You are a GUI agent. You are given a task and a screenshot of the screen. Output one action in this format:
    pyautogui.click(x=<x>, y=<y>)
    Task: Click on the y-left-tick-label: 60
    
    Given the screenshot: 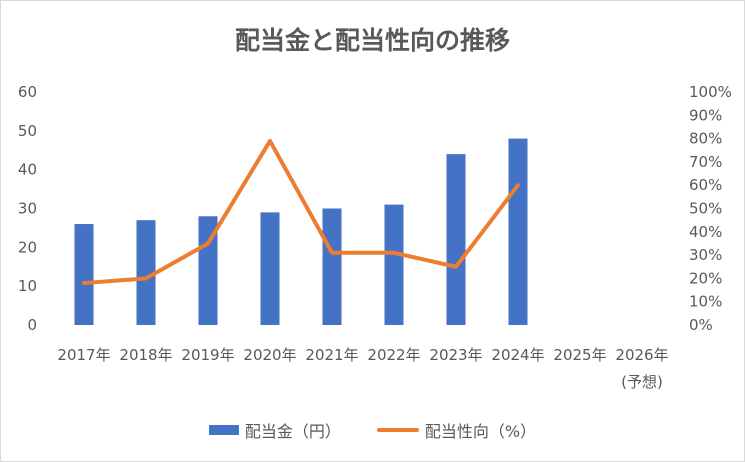 What is the action you would take?
    pyautogui.click(x=27, y=92)
    